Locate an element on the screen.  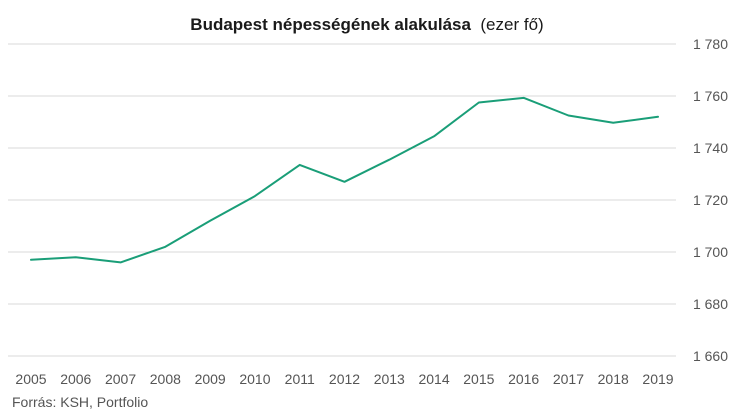
y-tick-label: 1 740 is located at coordinates (710, 148).